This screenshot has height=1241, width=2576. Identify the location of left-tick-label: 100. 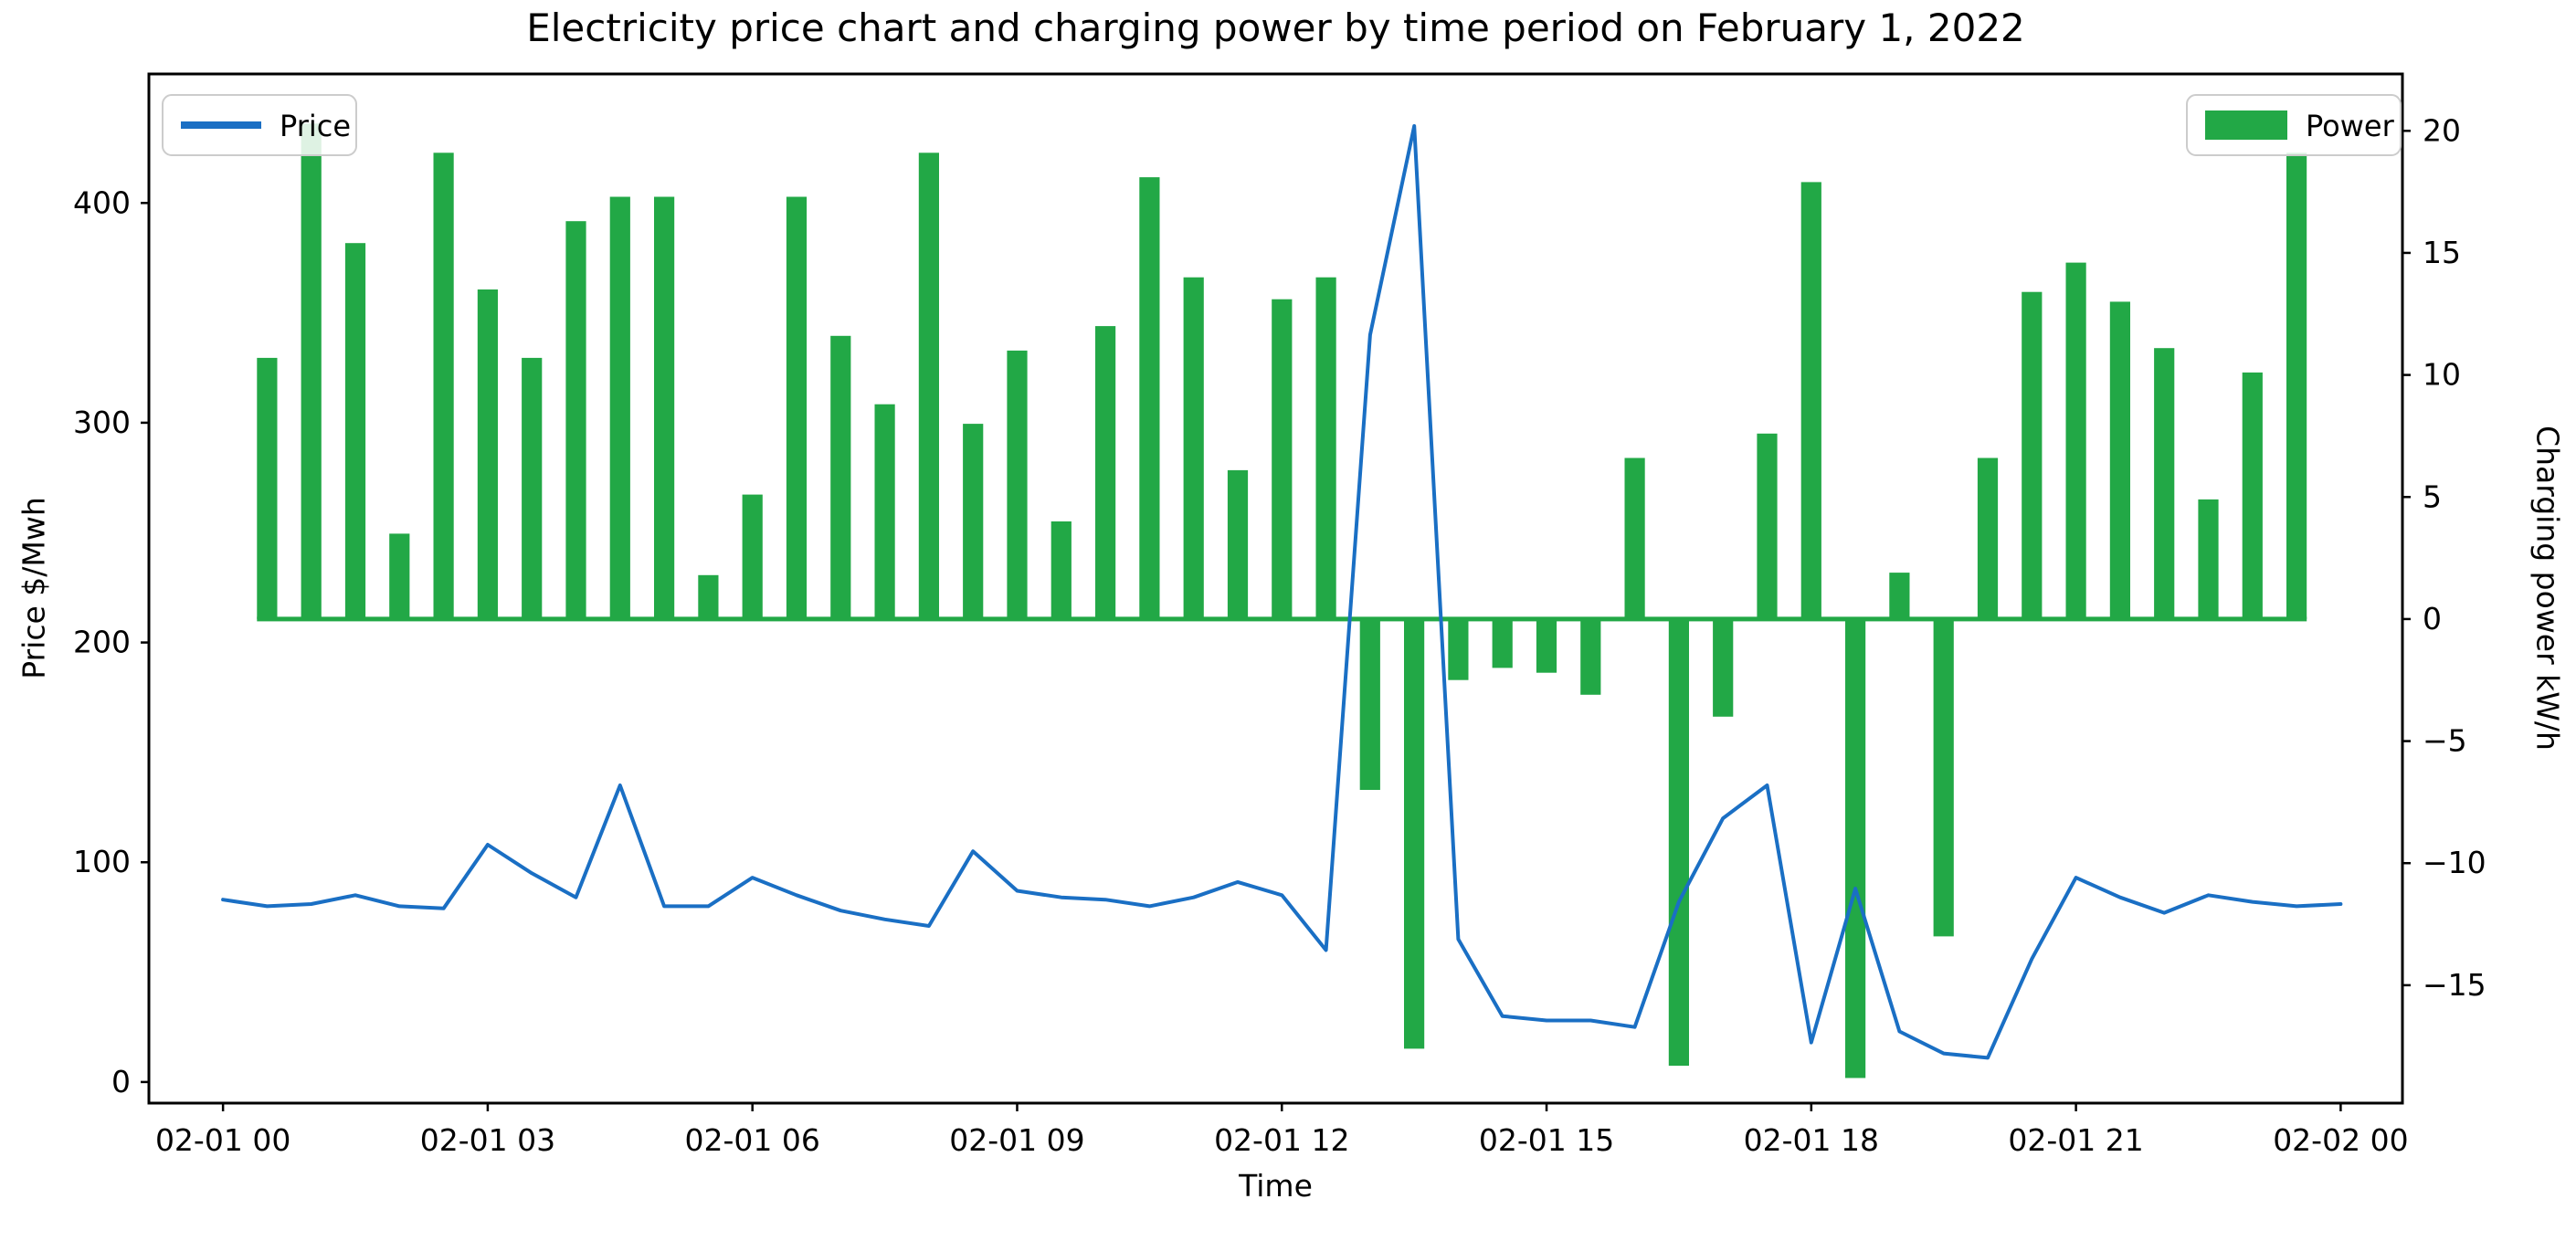
(102, 861).